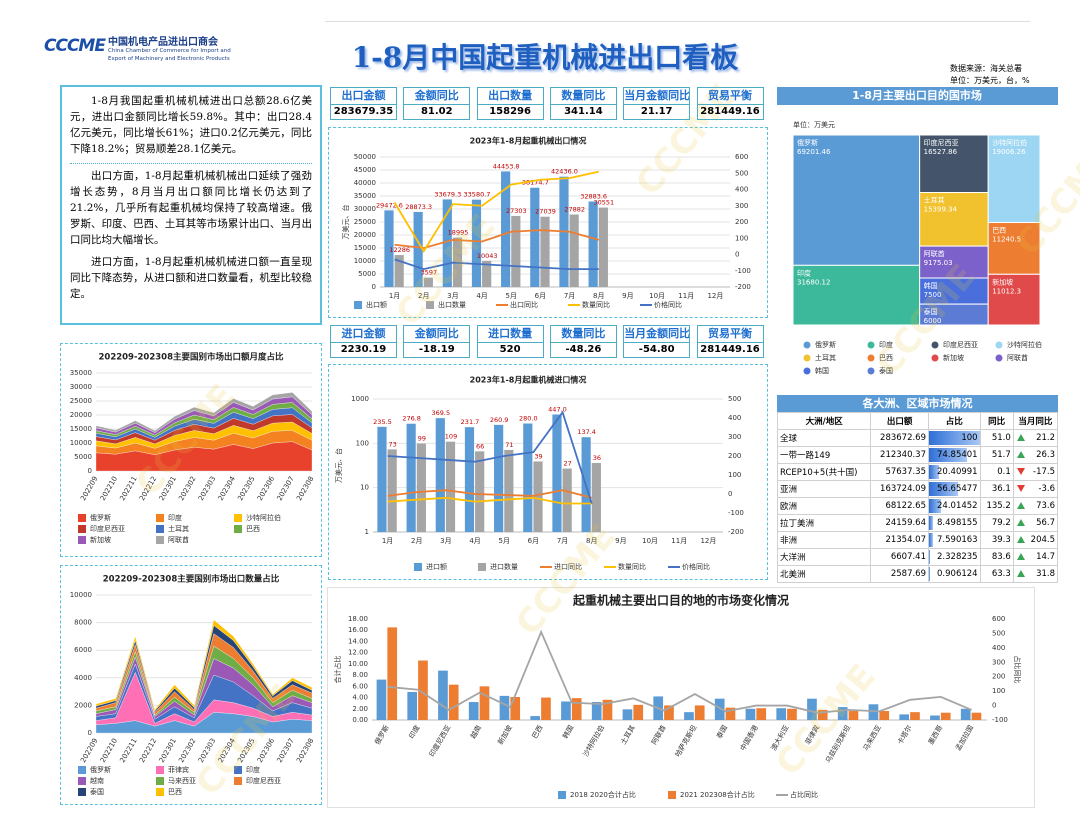 The image size is (1080, 831). Describe the element at coordinates (436, 566) in the screenshot. I see `legend-label: 进口额` at that location.